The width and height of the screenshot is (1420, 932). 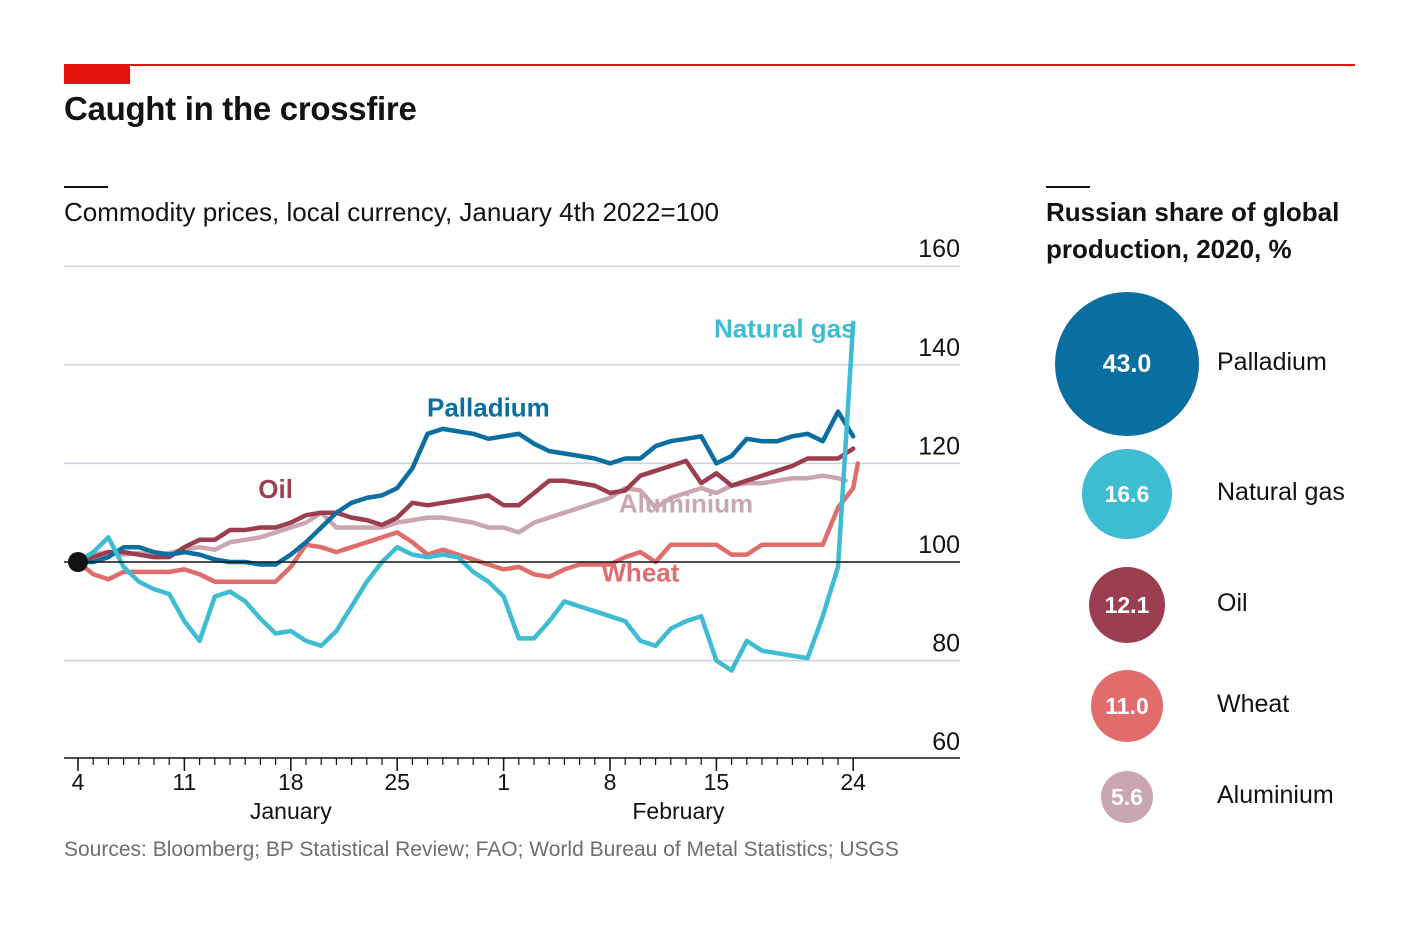 What do you see at coordinates (291, 782) in the screenshot?
I see `x-tick-label-18: 18` at bounding box center [291, 782].